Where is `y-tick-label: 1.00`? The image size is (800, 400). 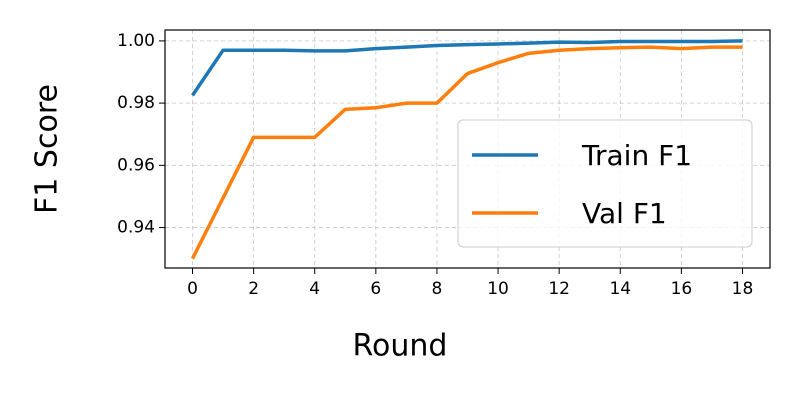
y-tick-label: 1.00 is located at coordinates (136, 41).